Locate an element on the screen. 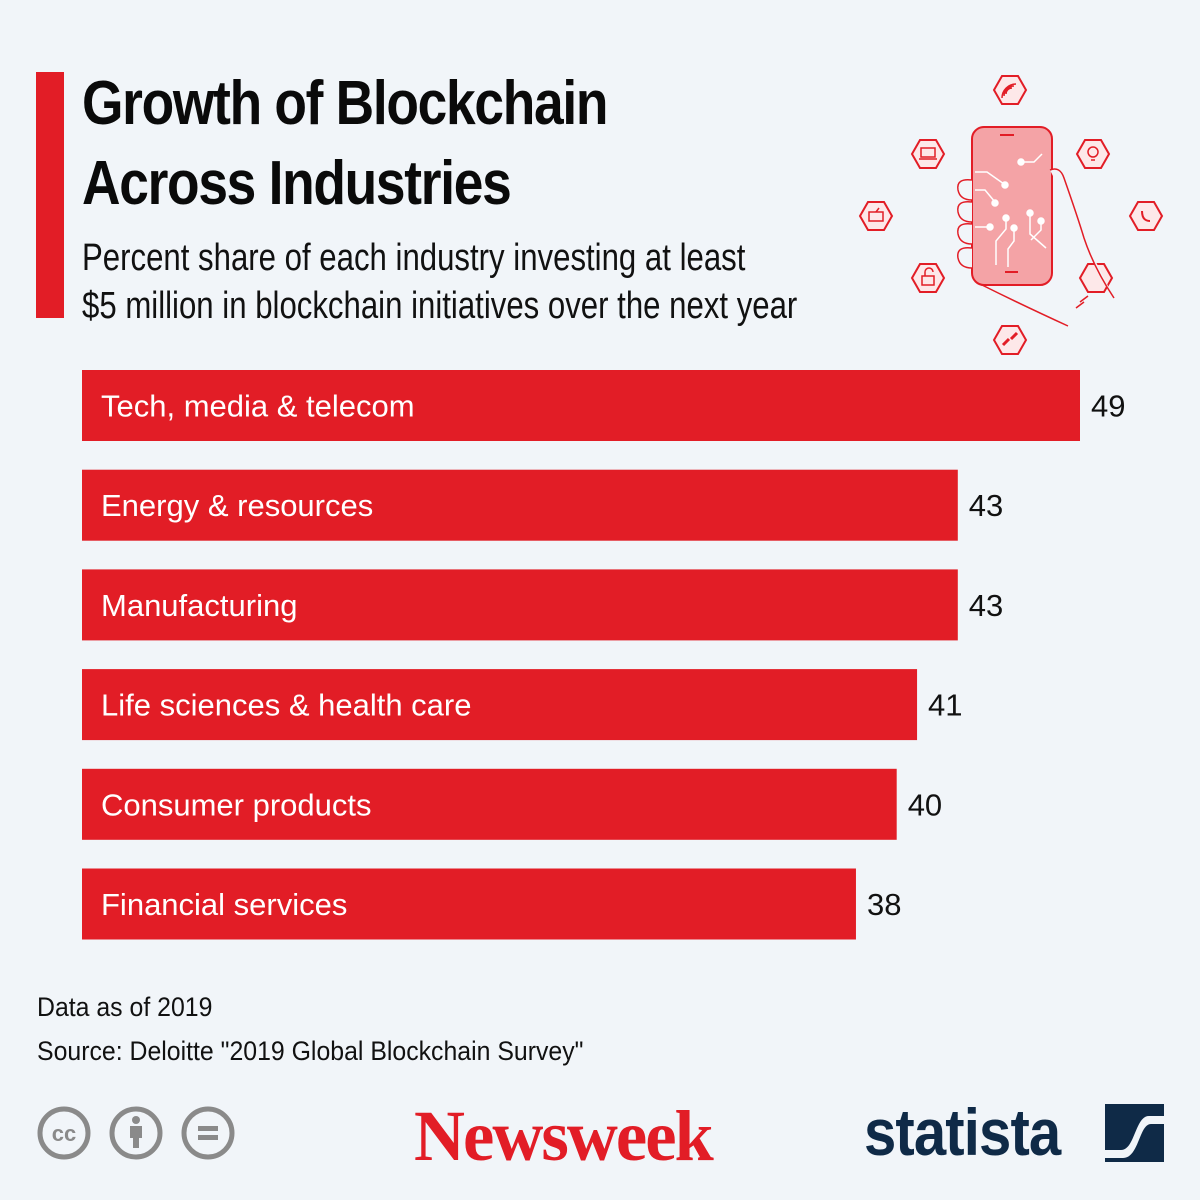  bar-group: Manufacturing 43 is located at coordinates (542, 605).